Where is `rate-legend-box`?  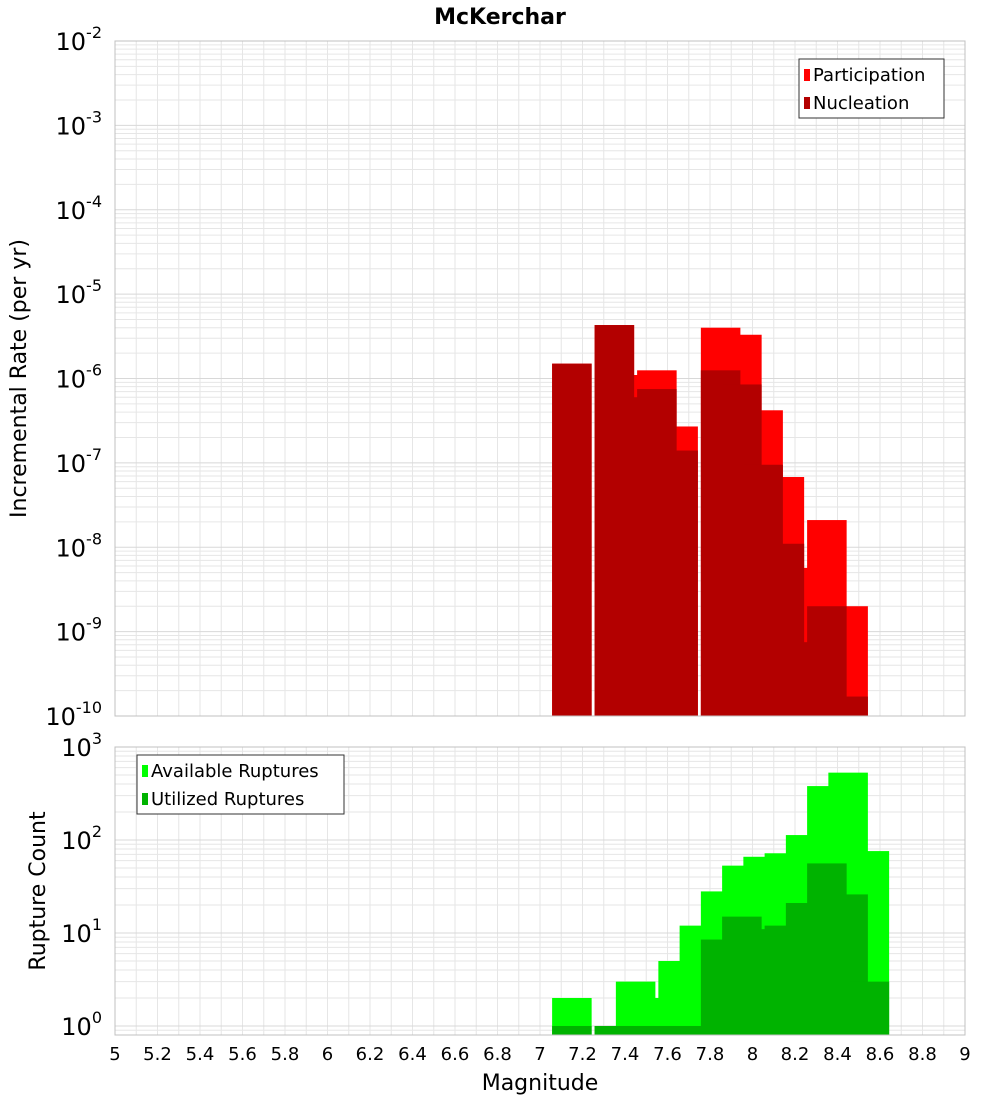 rate-legend-box is located at coordinates (871, 88).